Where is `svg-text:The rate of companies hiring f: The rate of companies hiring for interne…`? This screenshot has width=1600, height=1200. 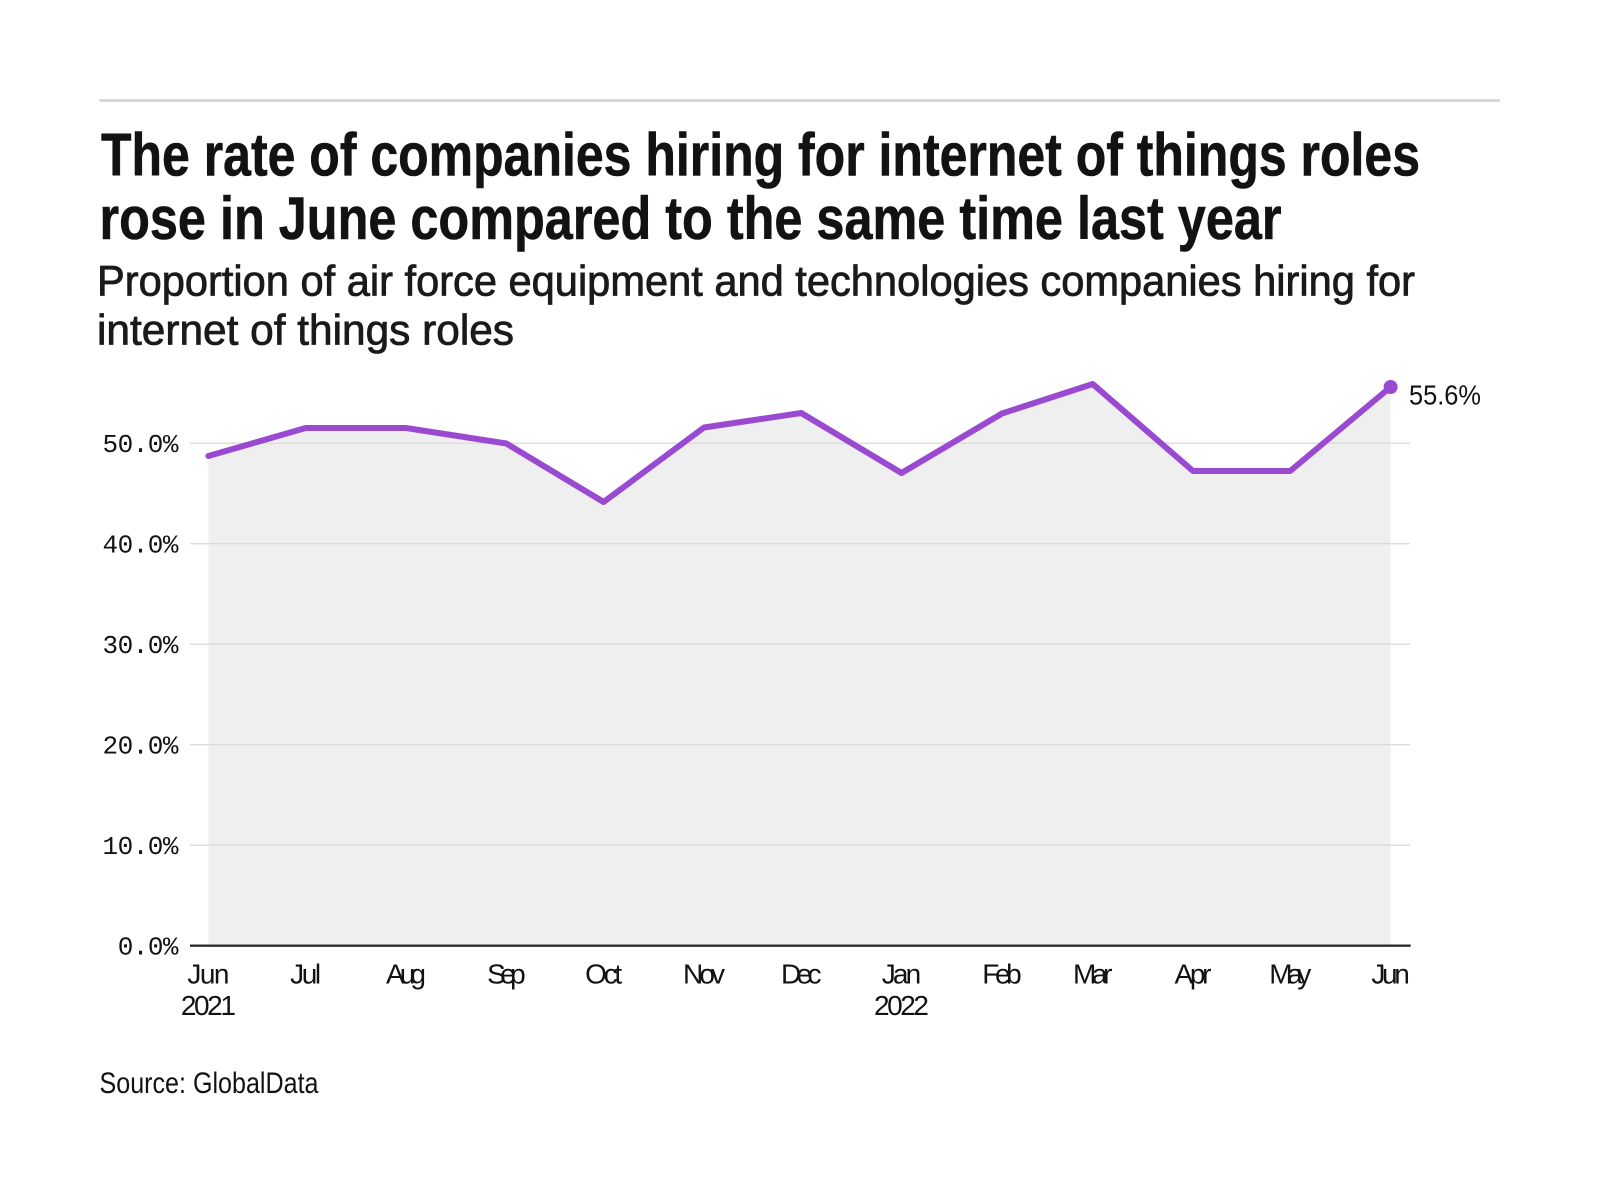
svg-text:The rate of companies hiring f: The rate of companies hiring for interne… is located at coordinates (760, 155).